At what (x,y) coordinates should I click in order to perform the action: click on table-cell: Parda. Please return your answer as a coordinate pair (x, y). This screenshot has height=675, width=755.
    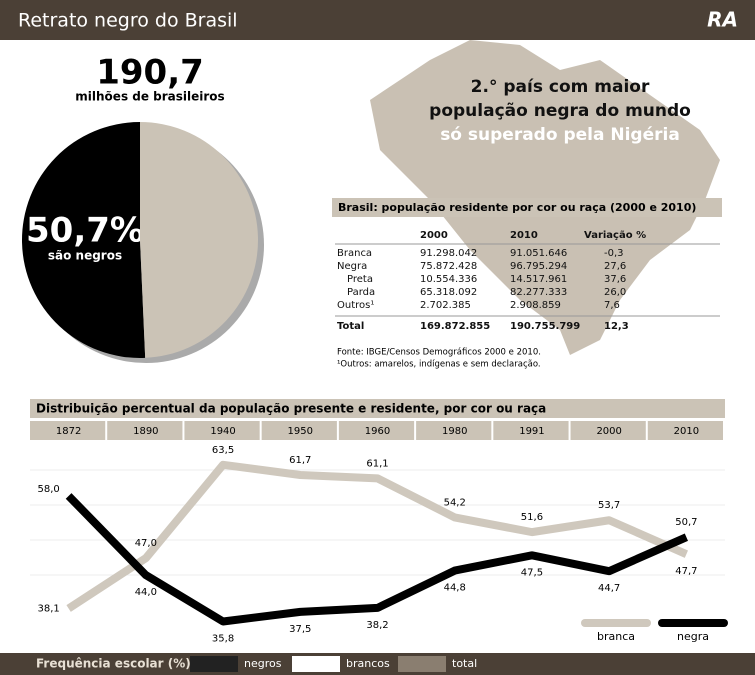
    Looking at the image, I should click on (361, 292).